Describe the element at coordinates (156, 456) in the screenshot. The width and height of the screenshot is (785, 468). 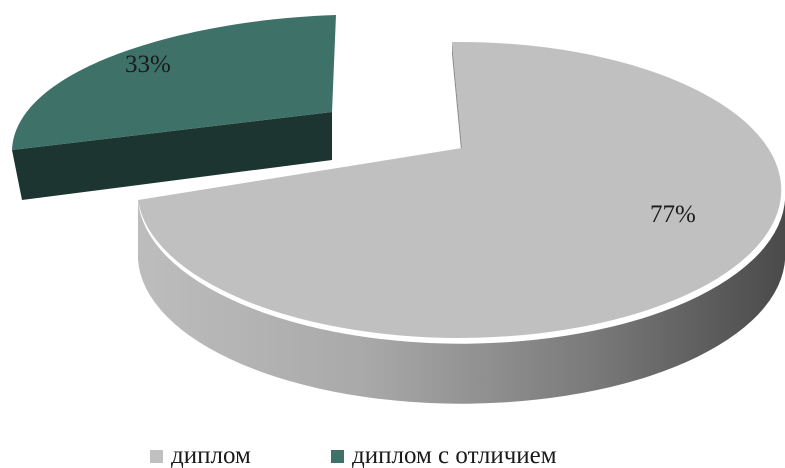
I see `legend-swatch-diplom` at that location.